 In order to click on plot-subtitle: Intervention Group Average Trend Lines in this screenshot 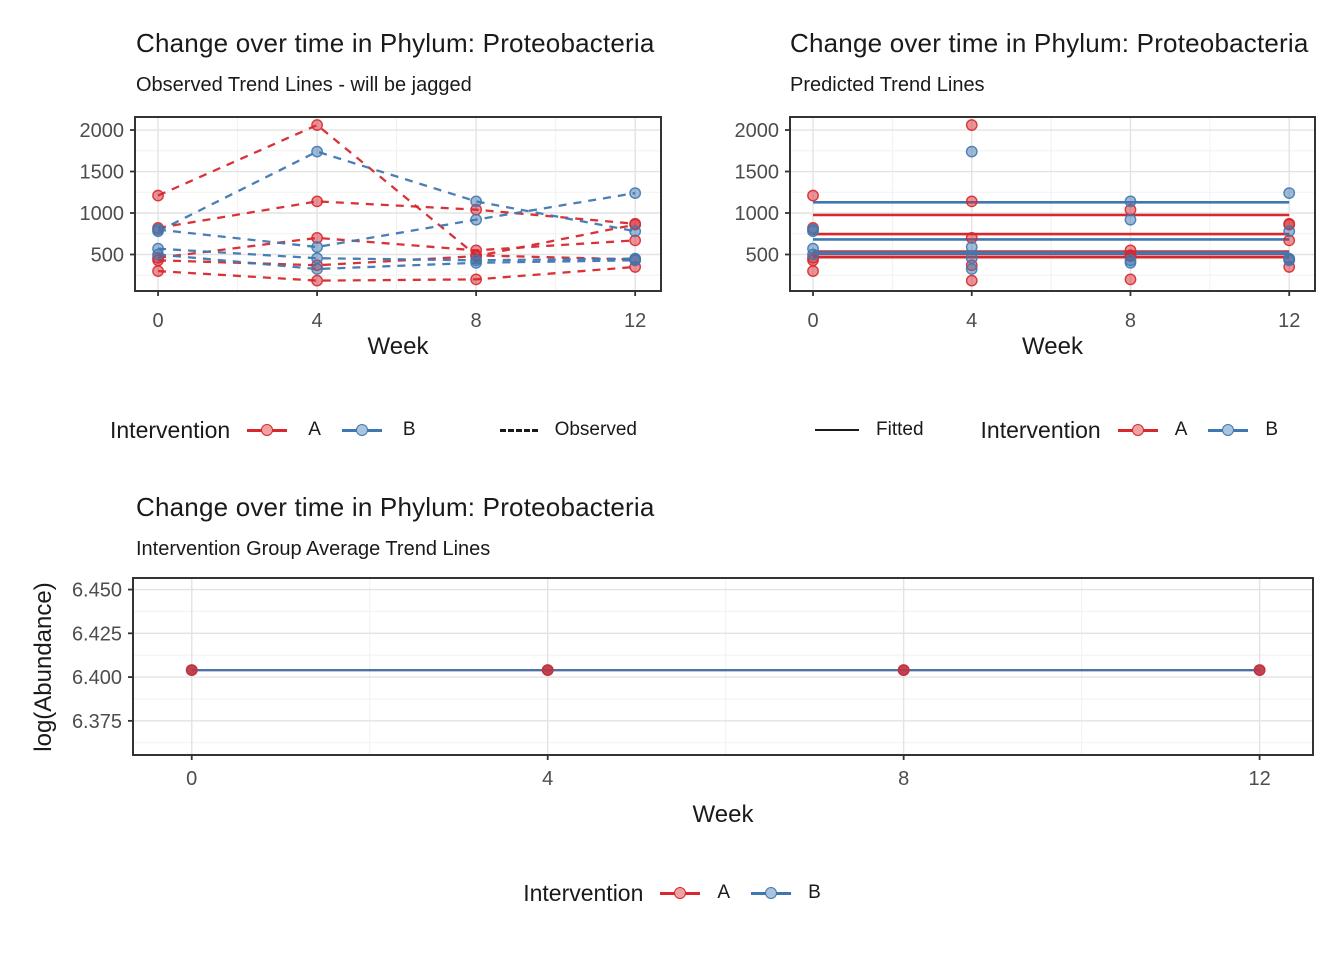, I will do `click(313, 549)`.